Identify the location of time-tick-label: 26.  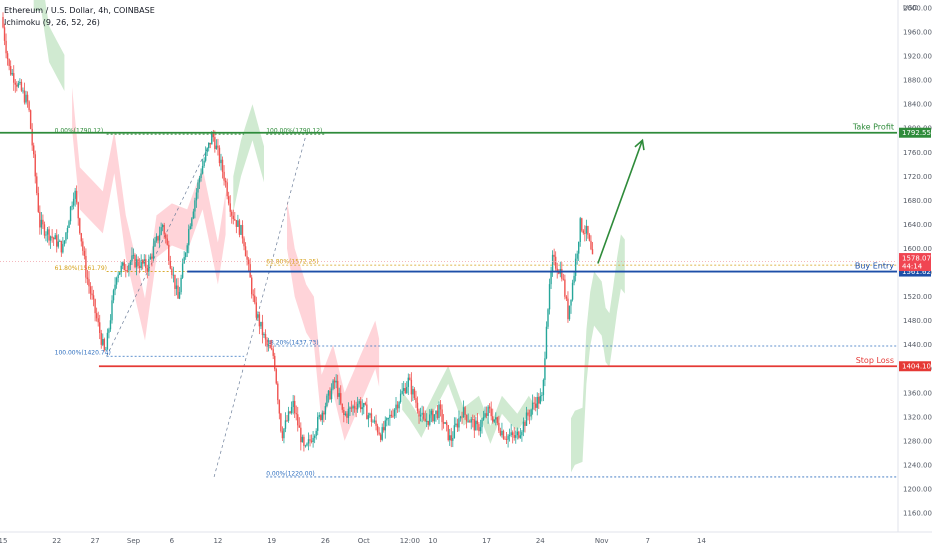
(325, 541).